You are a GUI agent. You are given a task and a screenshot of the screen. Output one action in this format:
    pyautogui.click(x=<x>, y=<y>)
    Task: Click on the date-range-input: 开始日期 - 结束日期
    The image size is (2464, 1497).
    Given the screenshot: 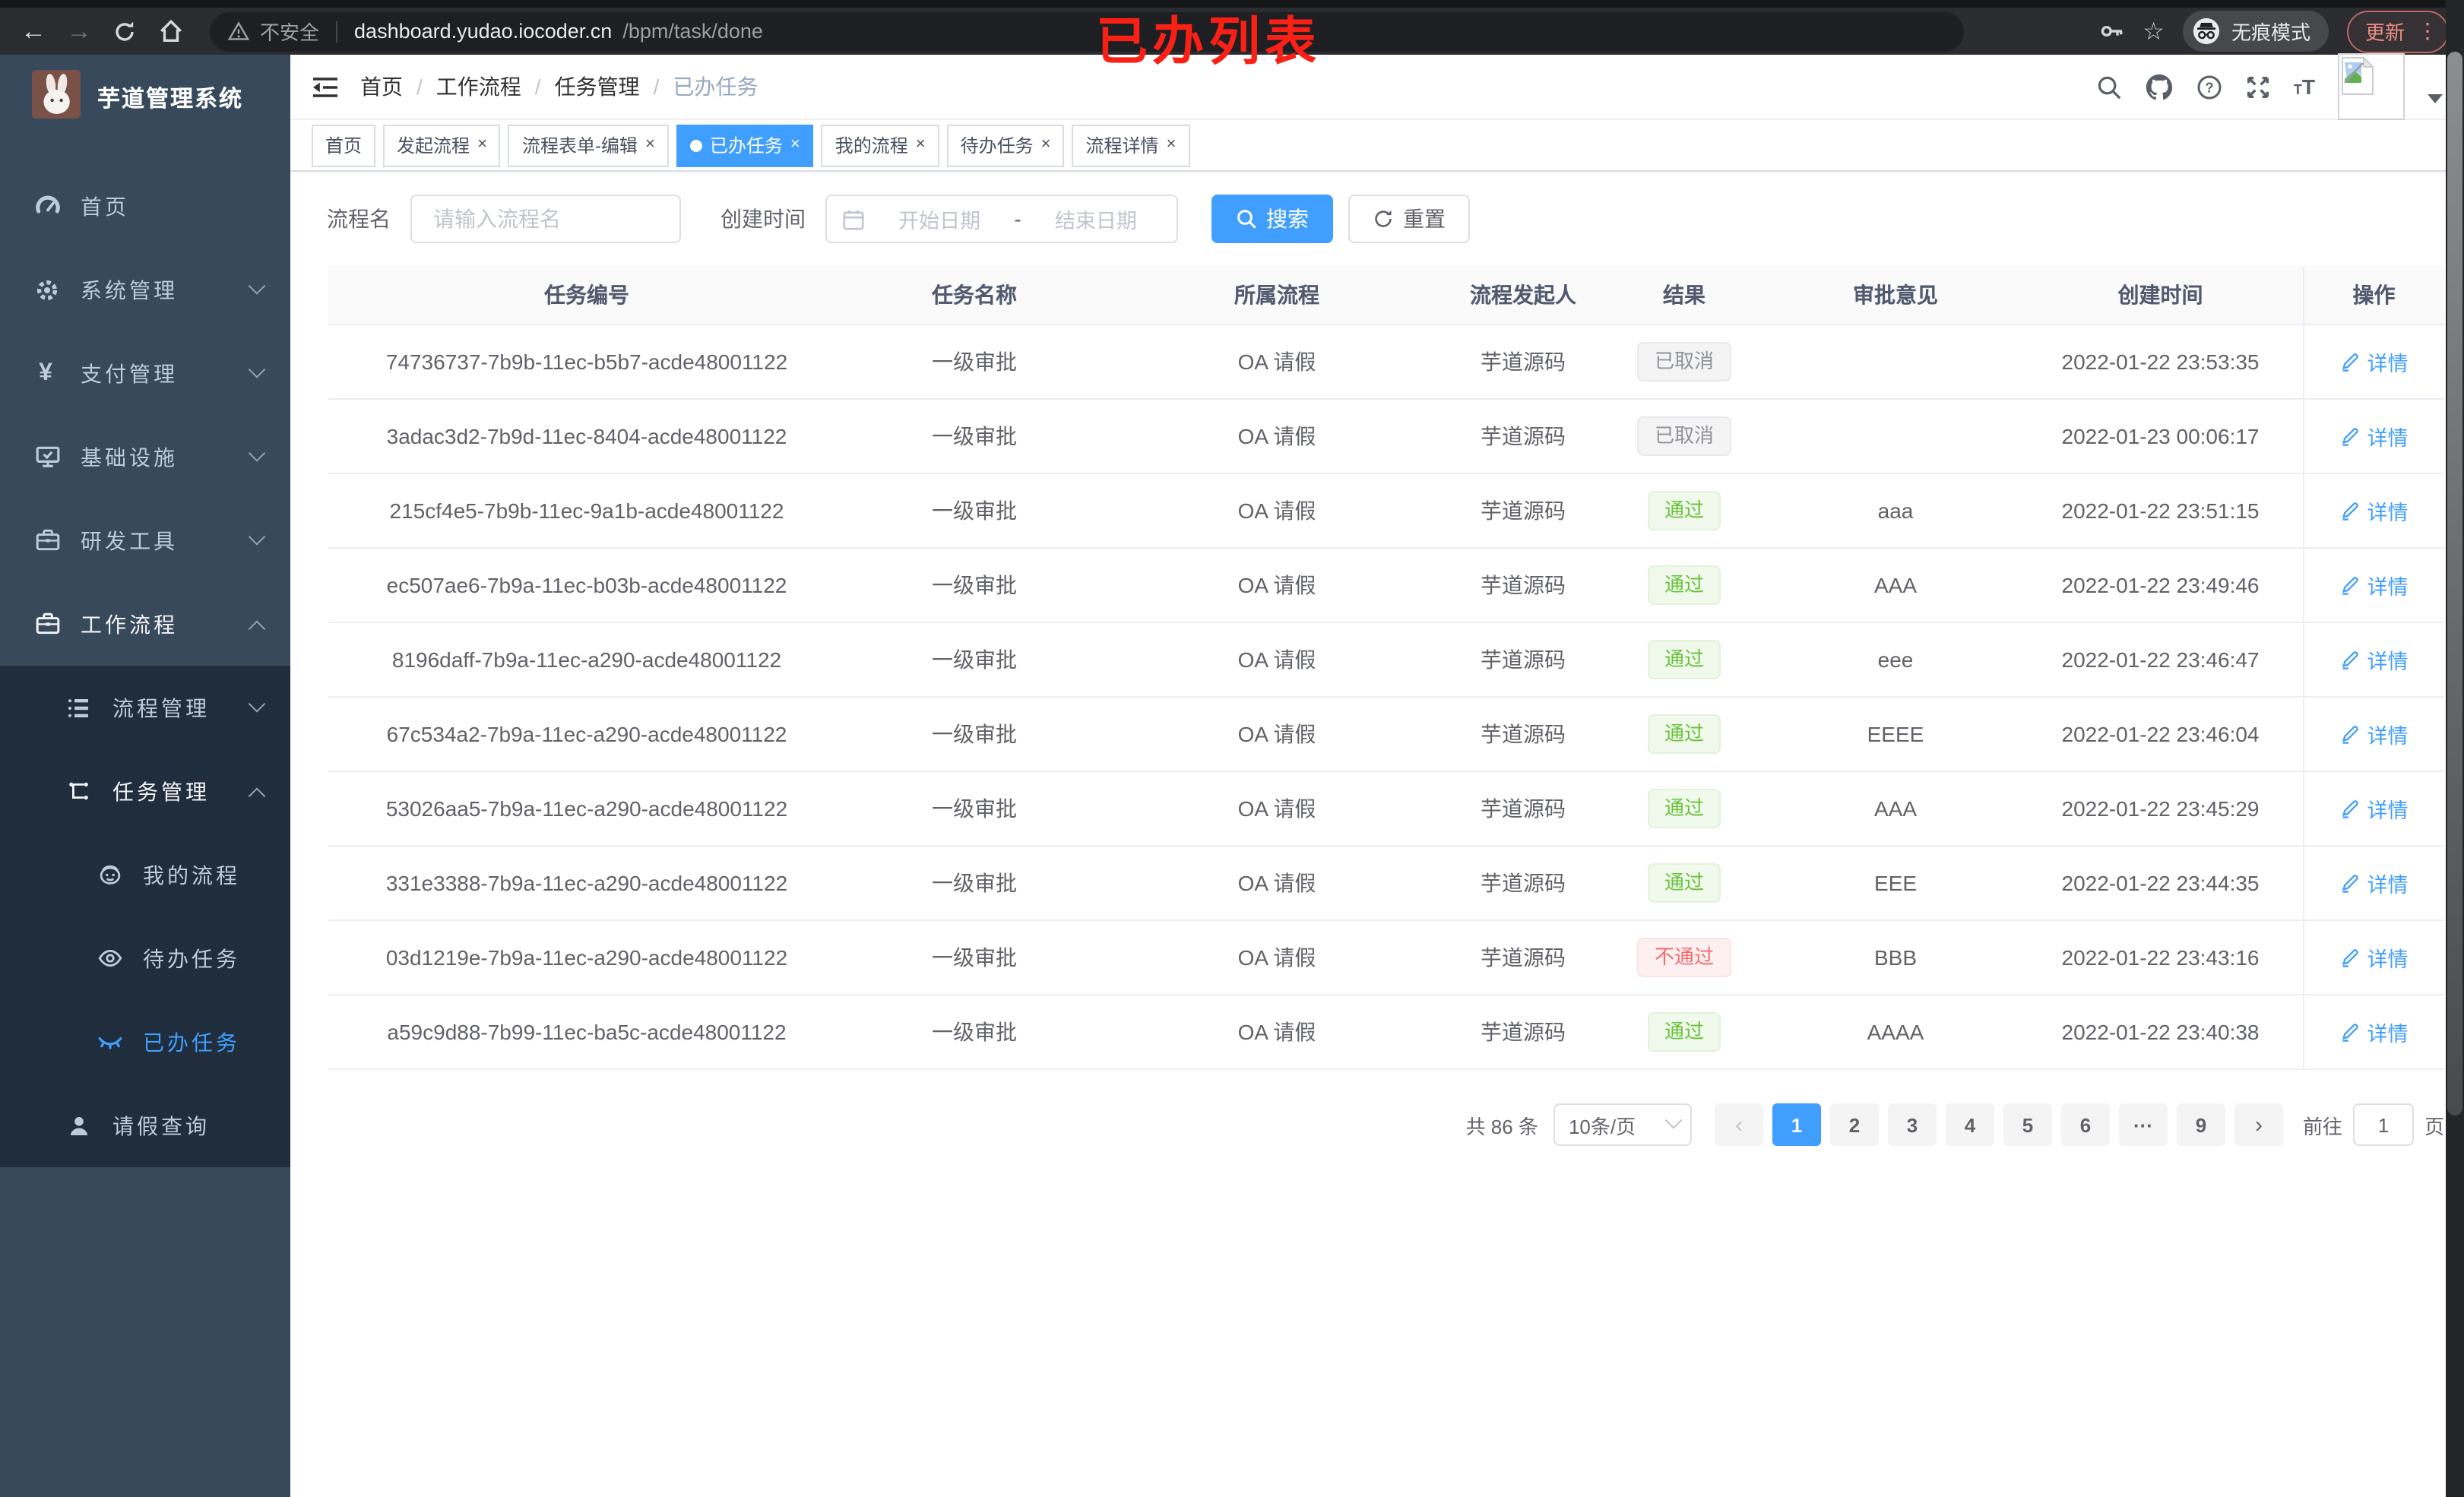 What is the action you would take?
    pyautogui.click(x=1001, y=219)
    